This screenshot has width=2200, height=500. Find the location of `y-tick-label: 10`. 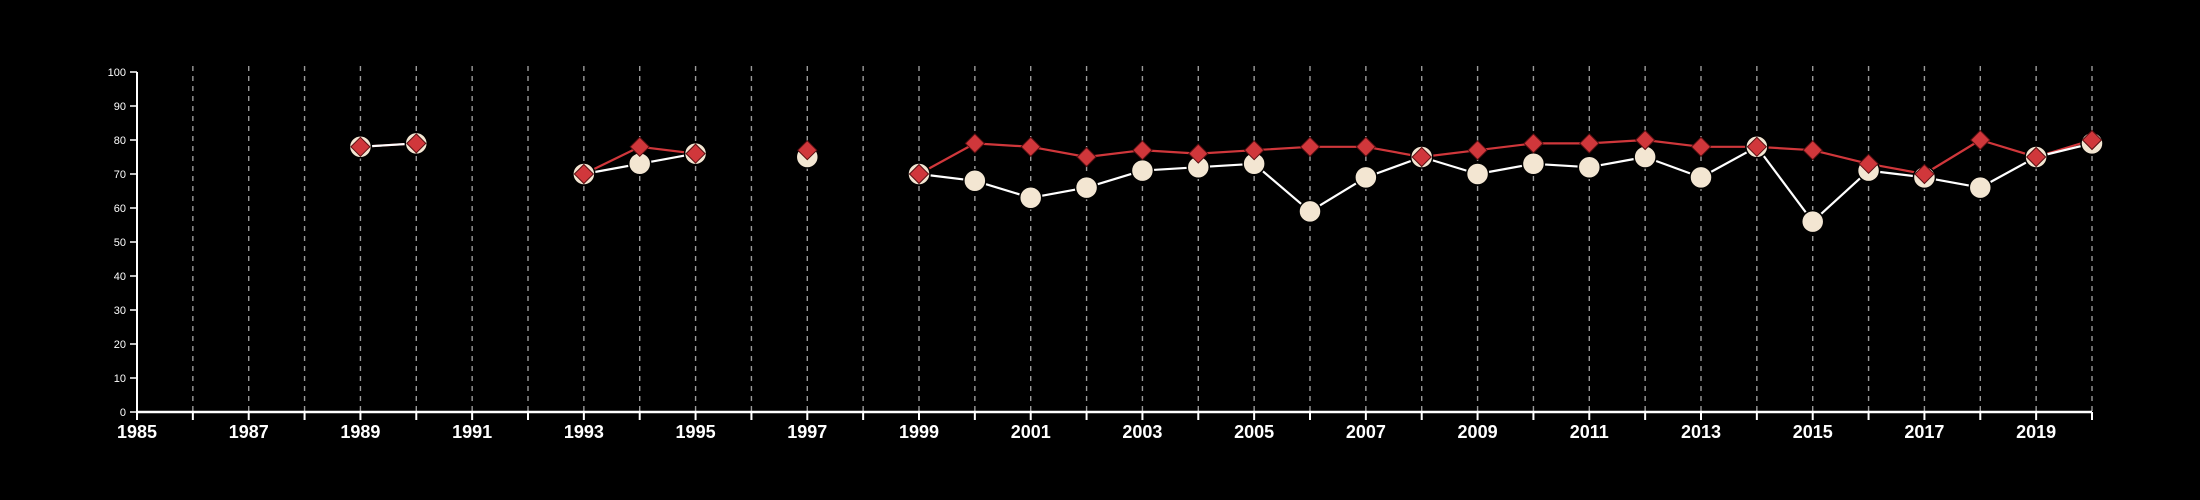

y-tick-label: 10 is located at coordinates (120, 379).